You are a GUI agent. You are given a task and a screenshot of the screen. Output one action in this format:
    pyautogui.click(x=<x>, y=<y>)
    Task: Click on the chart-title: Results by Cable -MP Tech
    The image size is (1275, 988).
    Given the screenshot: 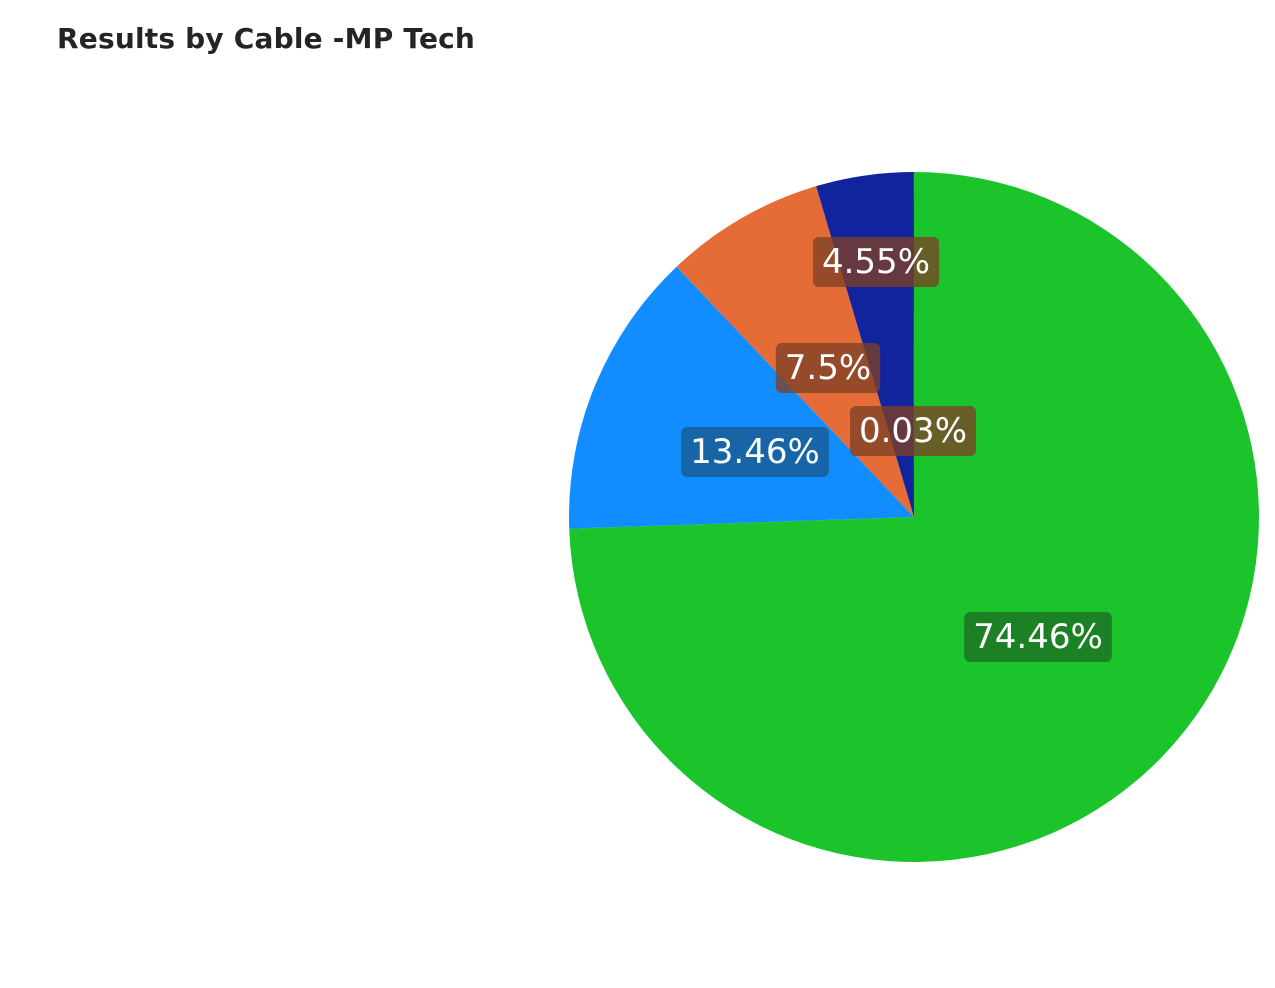 What is the action you would take?
    pyautogui.click(x=266, y=38)
    